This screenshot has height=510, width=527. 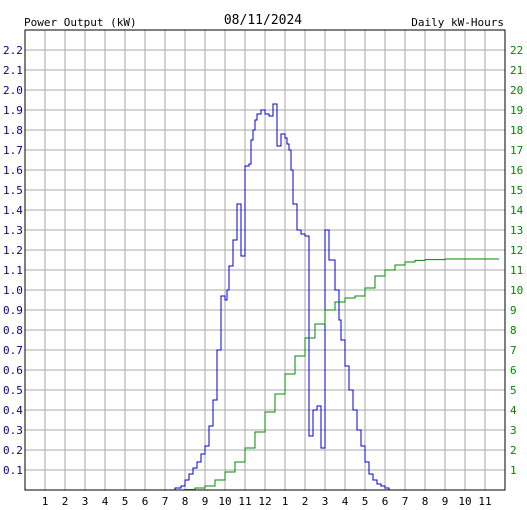 I want to click on right-tick-label: 8, so click(x=513, y=330).